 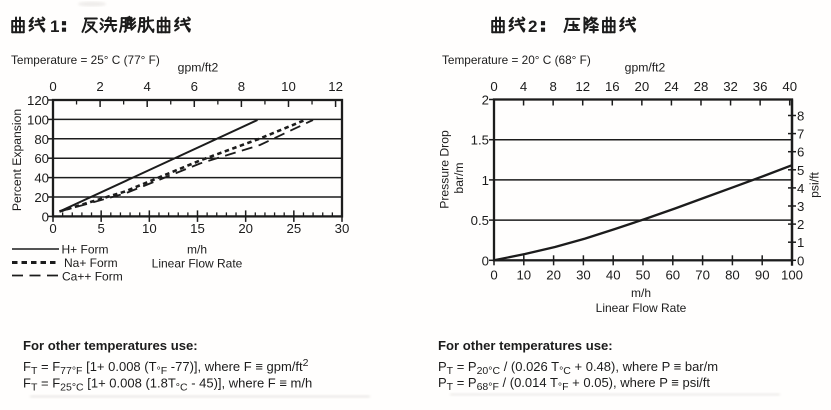 What do you see at coordinates (800, 134) in the screenshot?
I see `svg-text: 7` at bounding box center [800, 134].